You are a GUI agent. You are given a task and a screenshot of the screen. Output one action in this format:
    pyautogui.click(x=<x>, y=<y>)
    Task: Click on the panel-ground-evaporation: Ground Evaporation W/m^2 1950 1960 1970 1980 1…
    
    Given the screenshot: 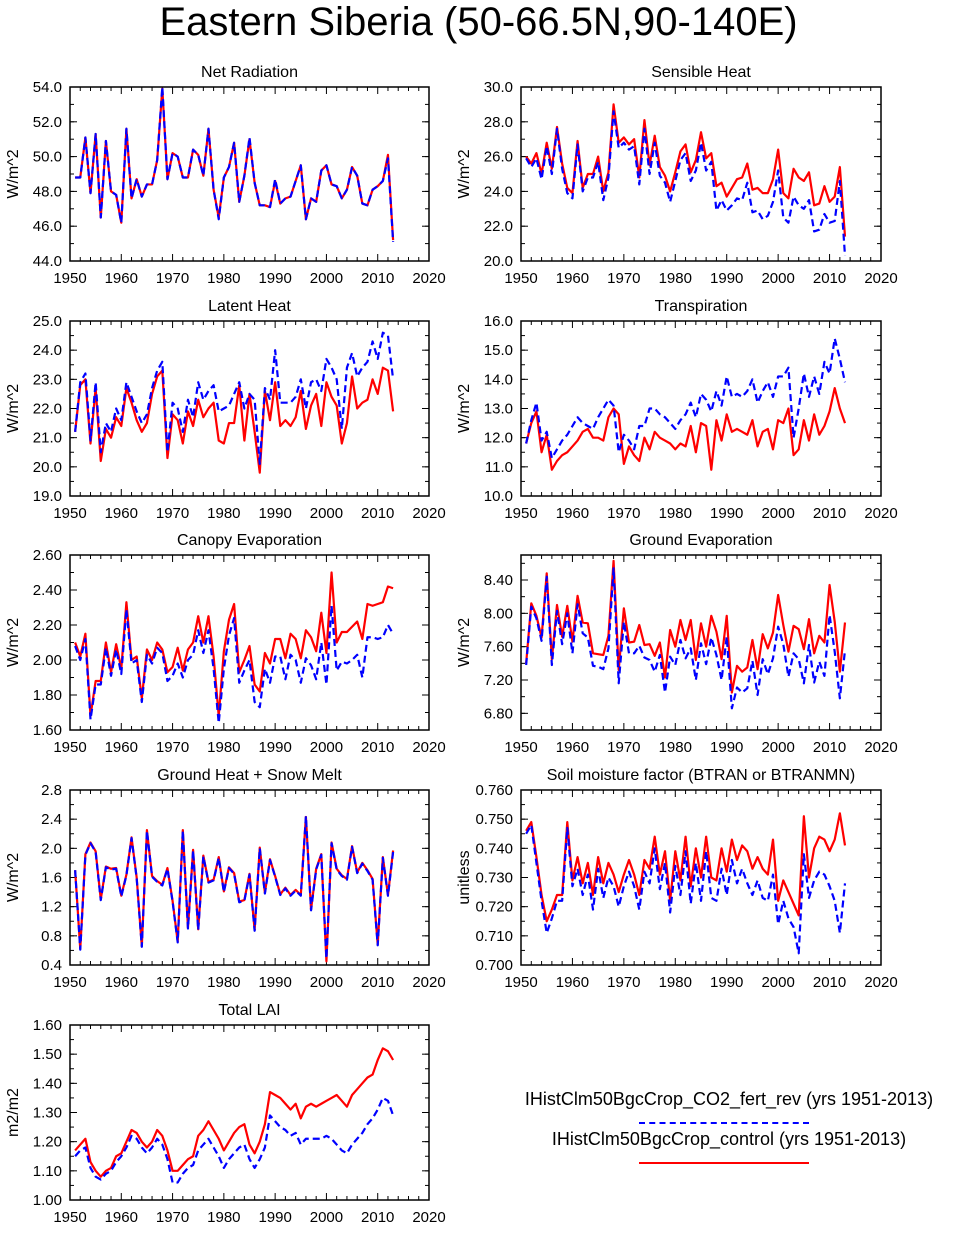 What is the action you would take?
    pyautogui.click(x=677, y=644)
    